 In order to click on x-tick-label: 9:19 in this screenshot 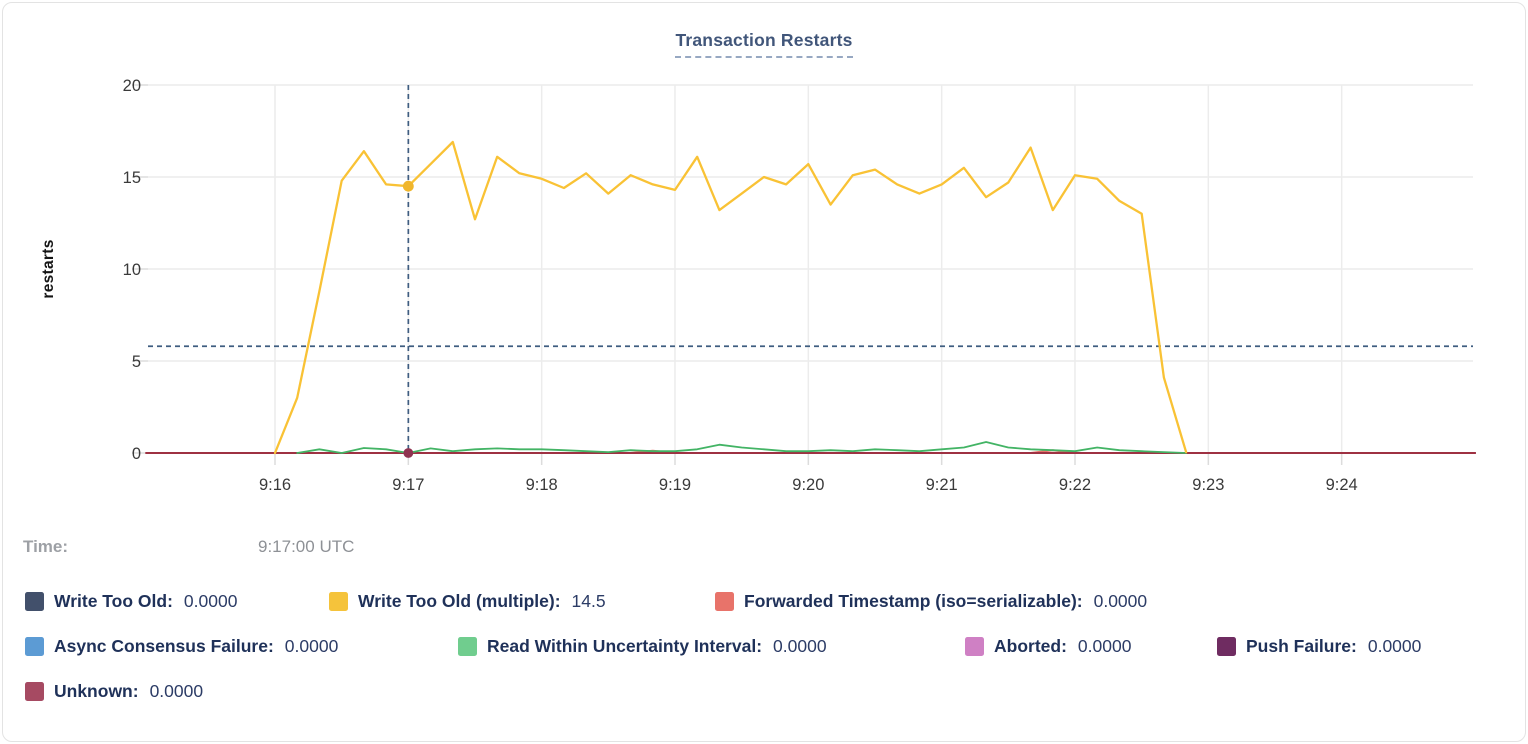, I will do `click(675, 485)`.